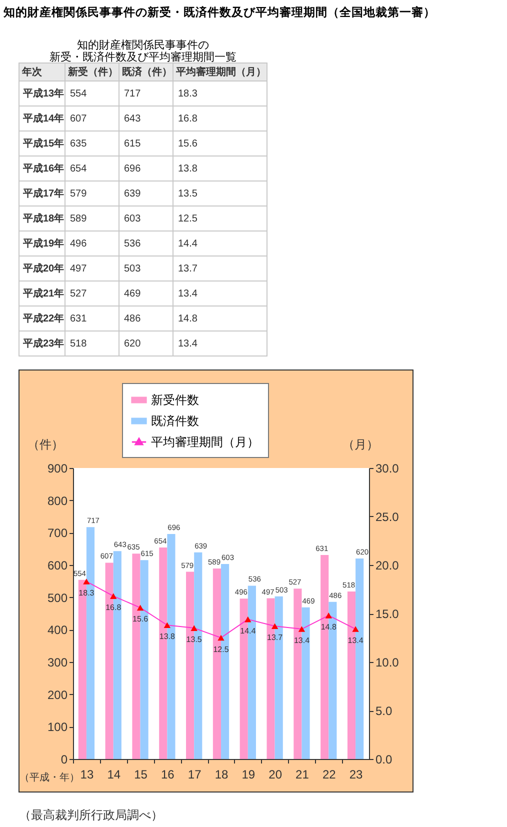  Describe the element at coordinates (114, 775) in the screenshot. I see `x-tick-label: 14` at that location.